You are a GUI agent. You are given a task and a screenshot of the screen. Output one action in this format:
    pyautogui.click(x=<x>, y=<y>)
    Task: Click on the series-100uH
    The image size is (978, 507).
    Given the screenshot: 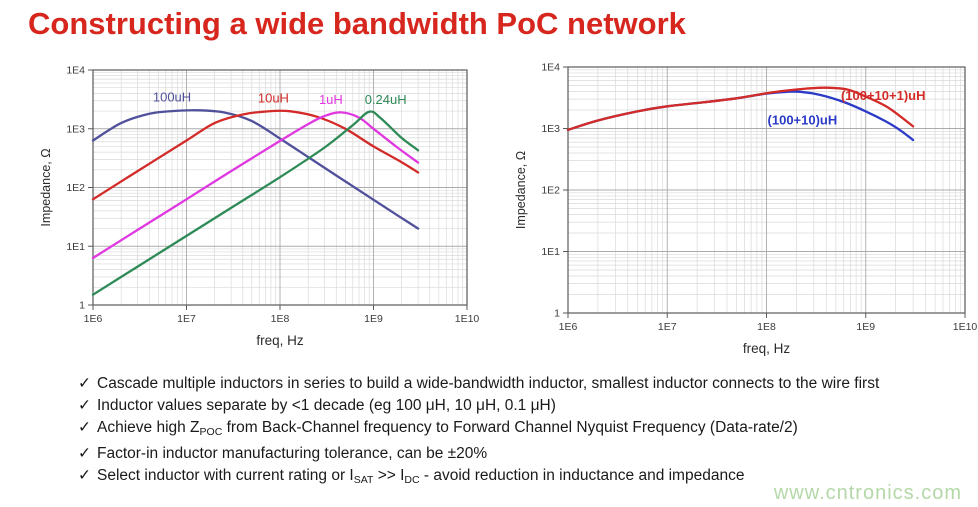 What is the action you would take?
    pyautogui.click(x=255, y=169)
    